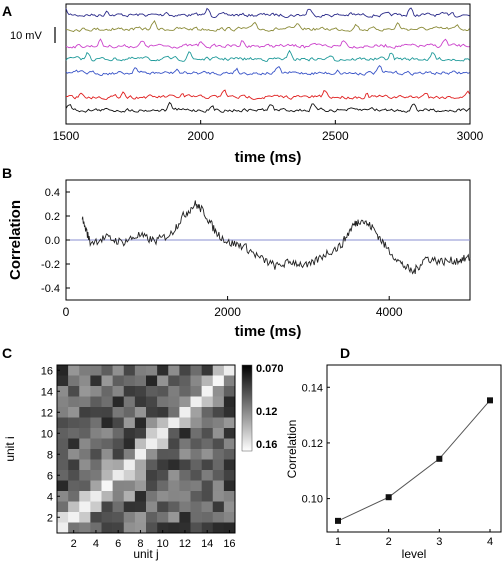  Describe the element at coordinates (52, 217) in the screenshot. I see `y-tick-label: 0.2` at that location.